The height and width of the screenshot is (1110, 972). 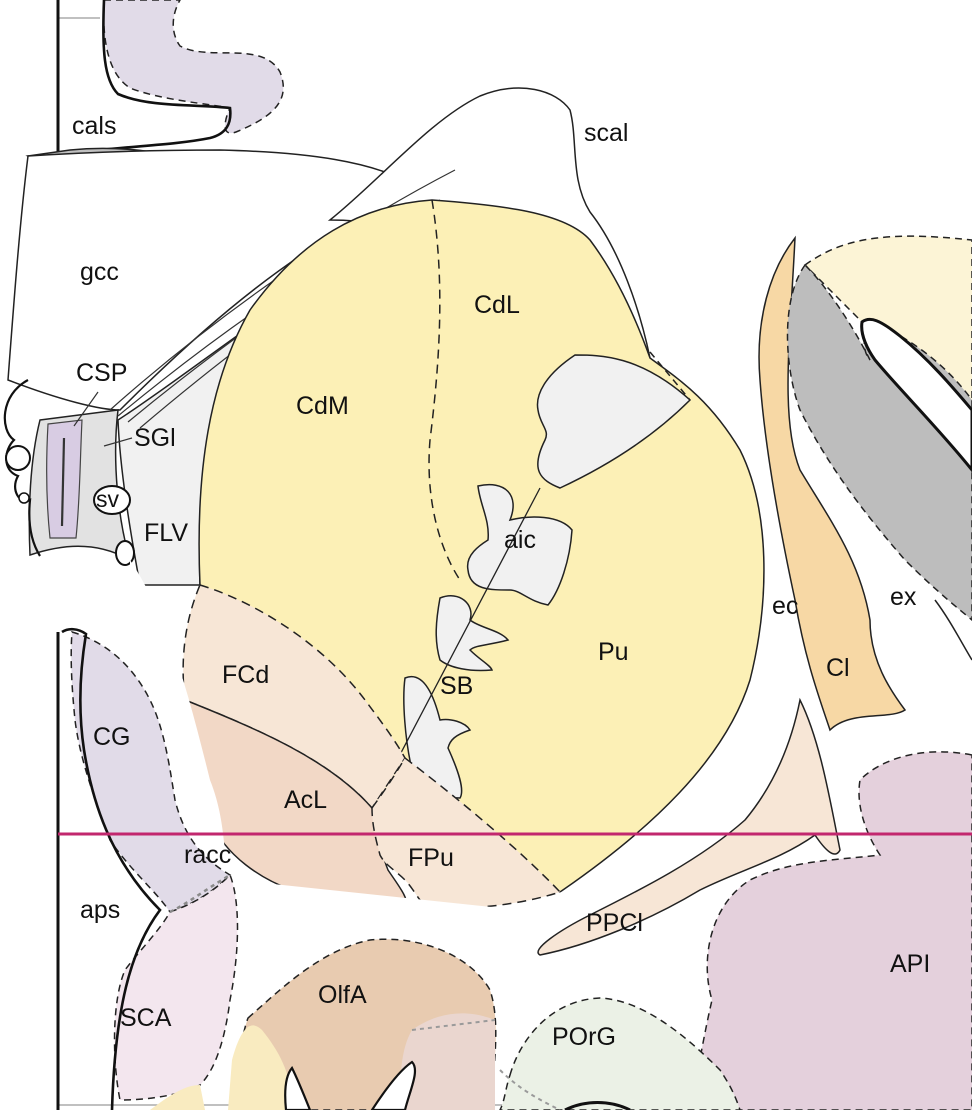 What do you see at coordinates (497, 305) in the screenshot?
I see `label-cdl: CdL` at bounding box center [497, 305].